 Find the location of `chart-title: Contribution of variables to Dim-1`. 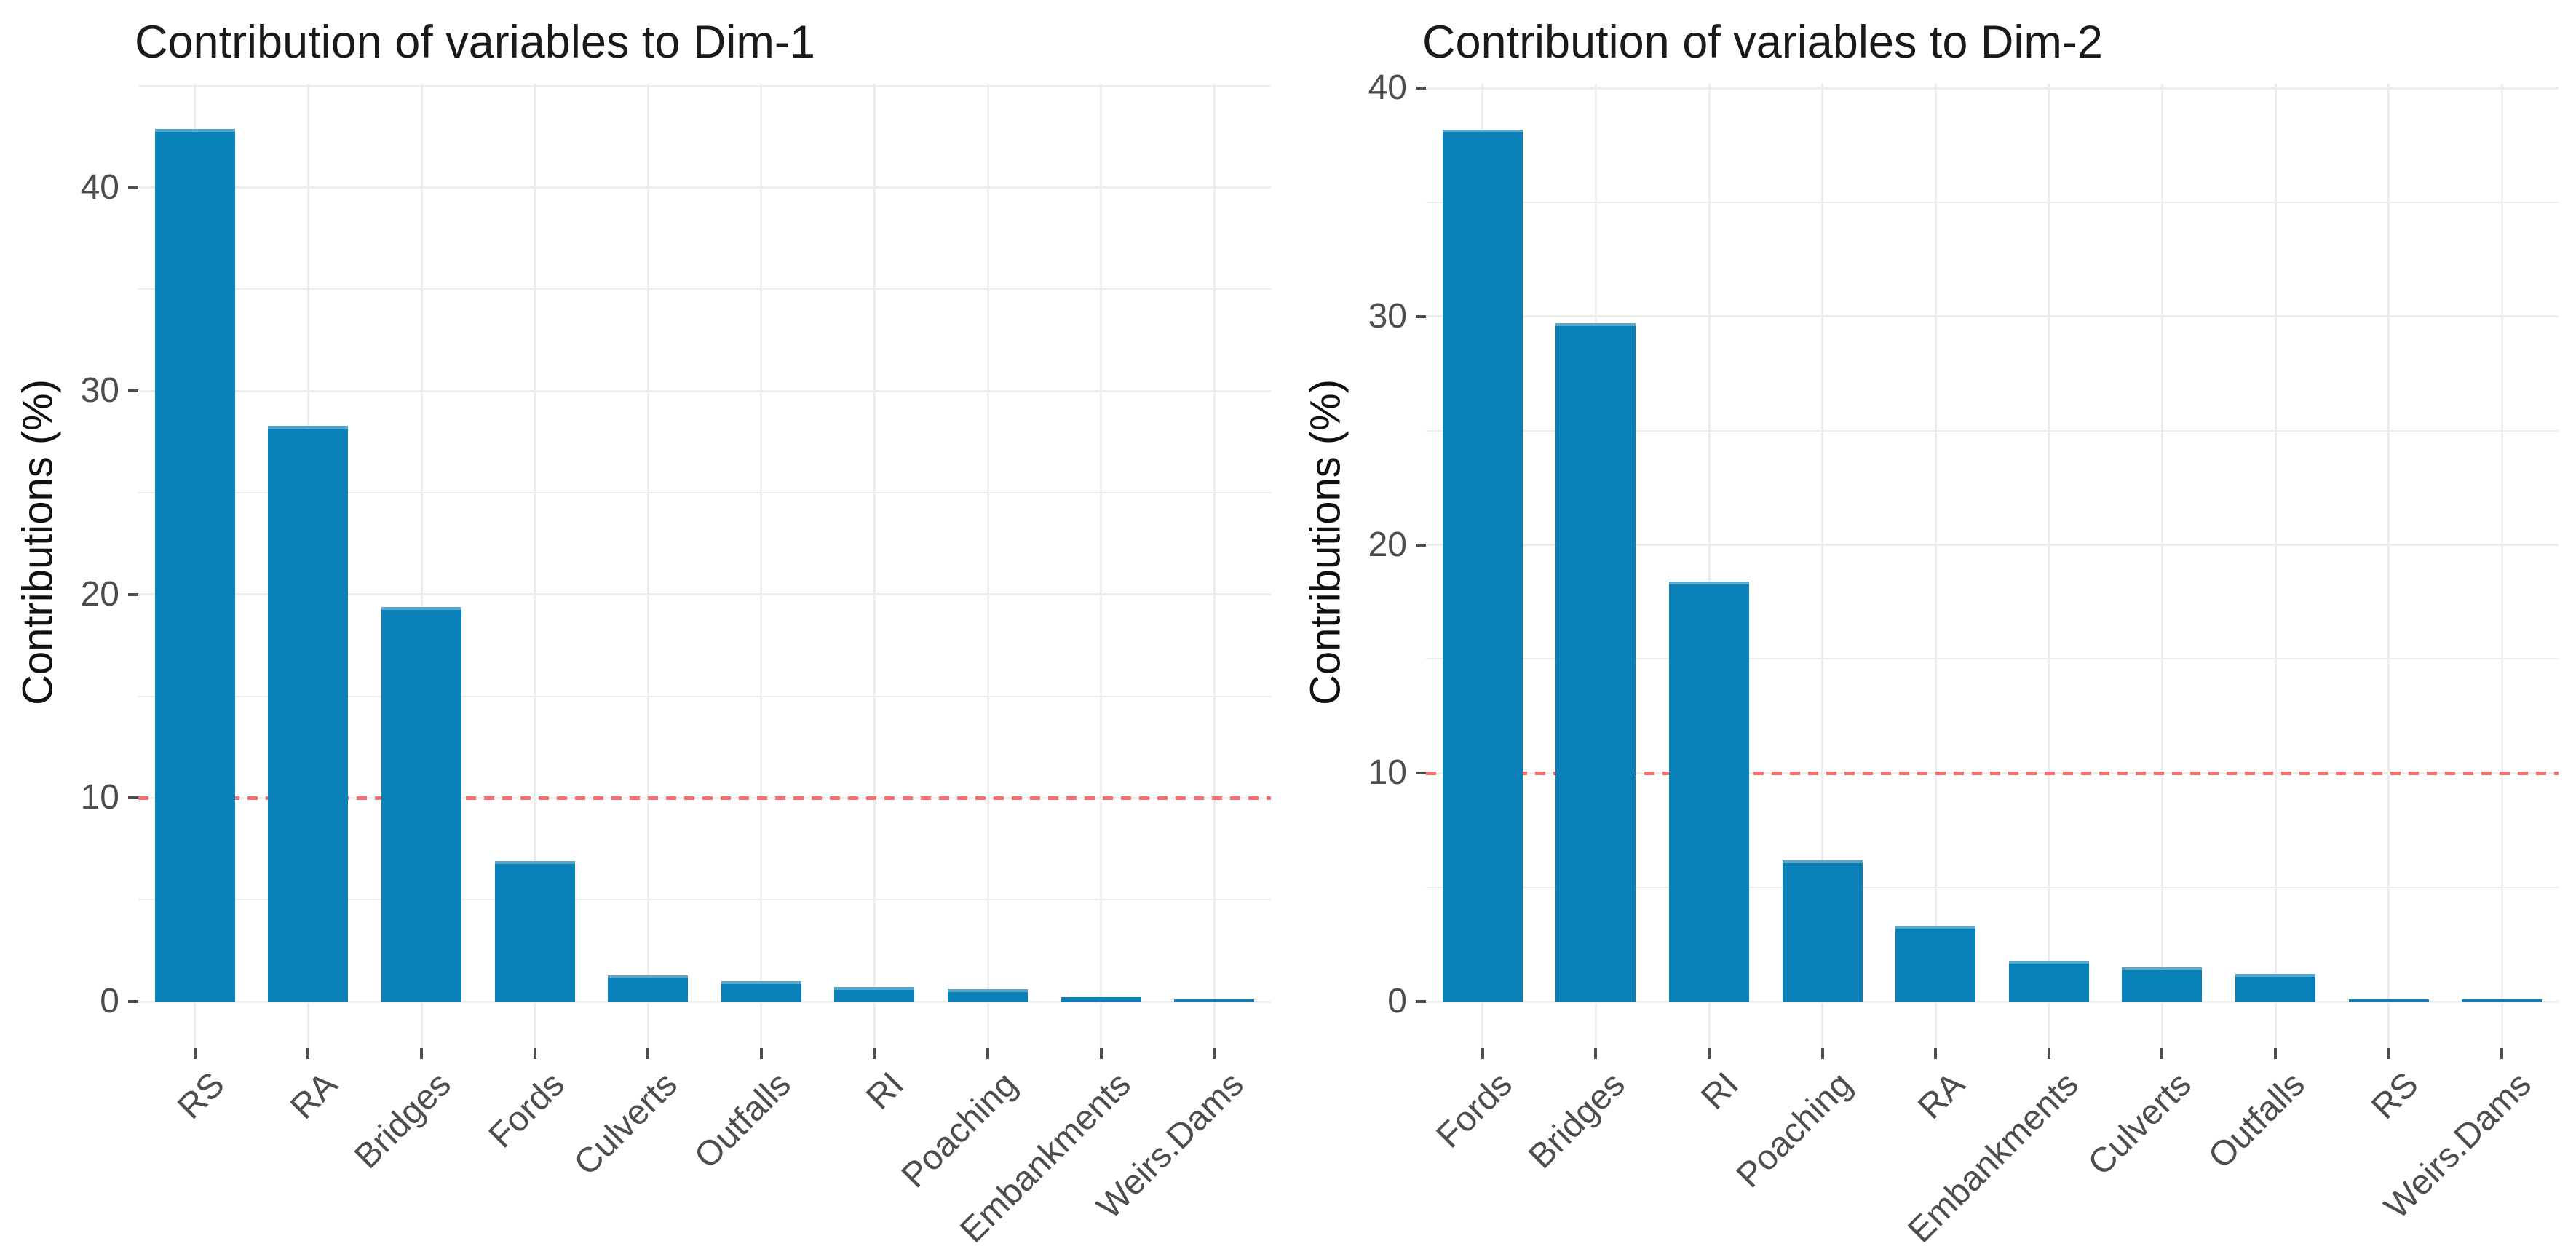

chart-title: Contribution of variables to Dim-1 is located at coordinates (475, 42).